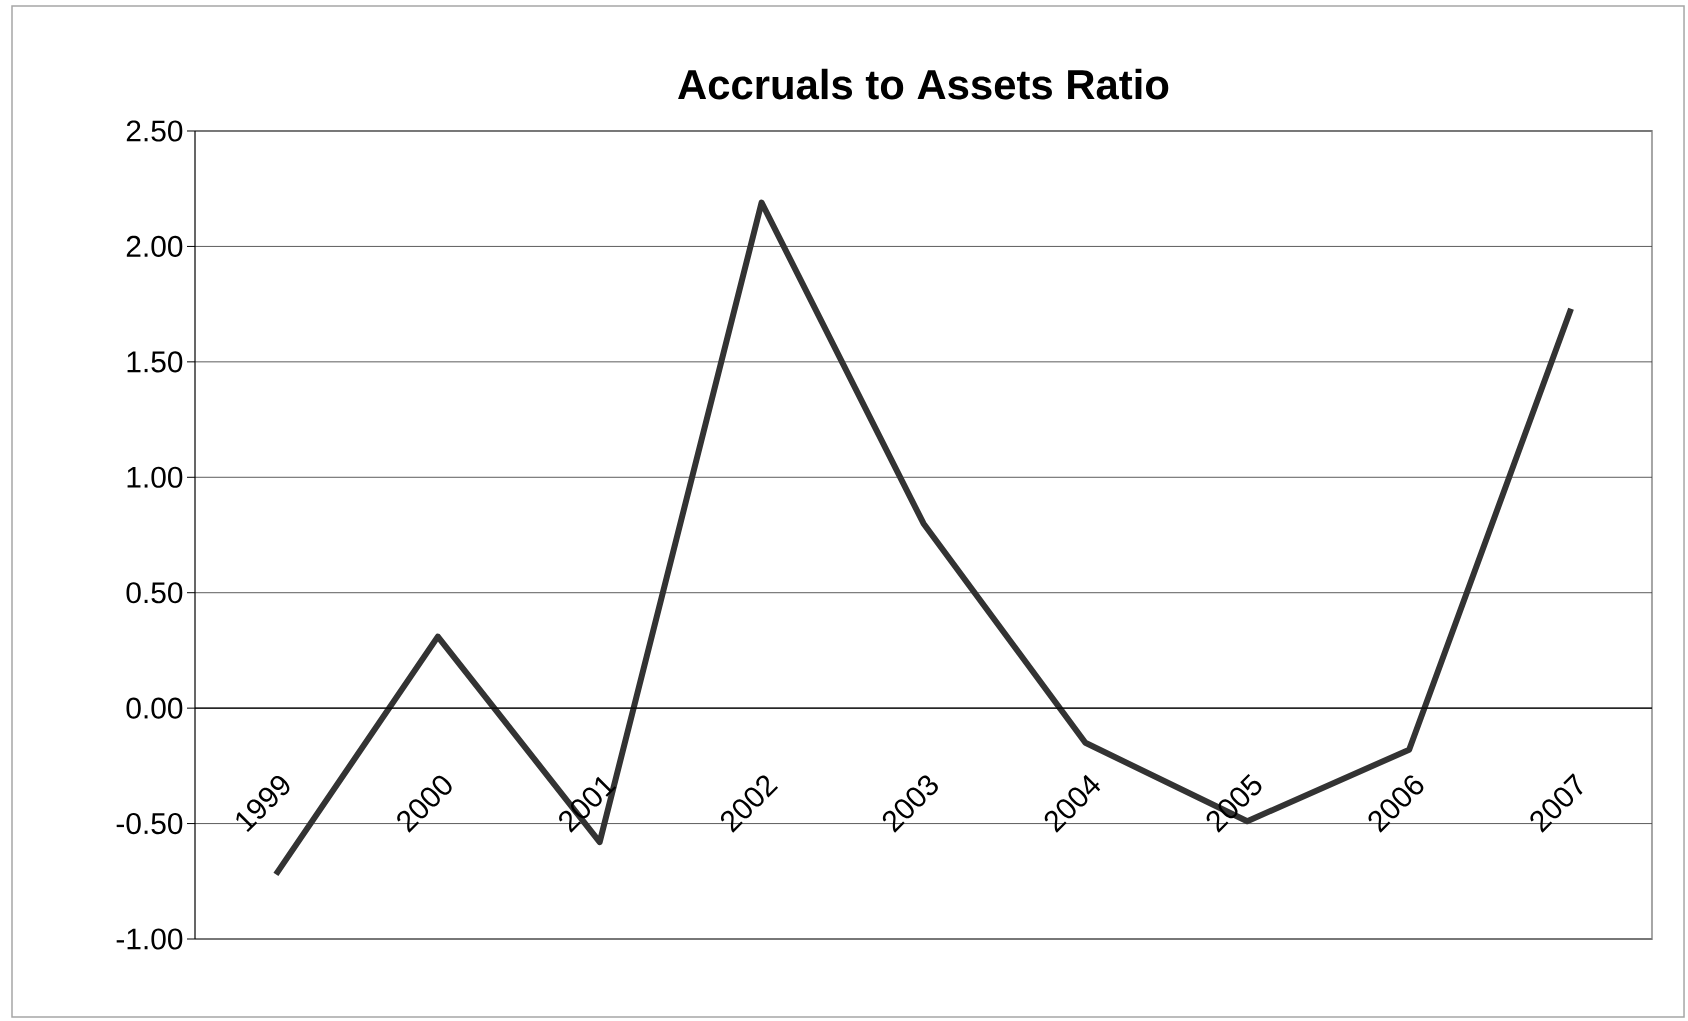 Image resolution: width=1688 pixels, height=1021 pixels. I want to click on y-tick-label: 0.50, so click(154, 593).